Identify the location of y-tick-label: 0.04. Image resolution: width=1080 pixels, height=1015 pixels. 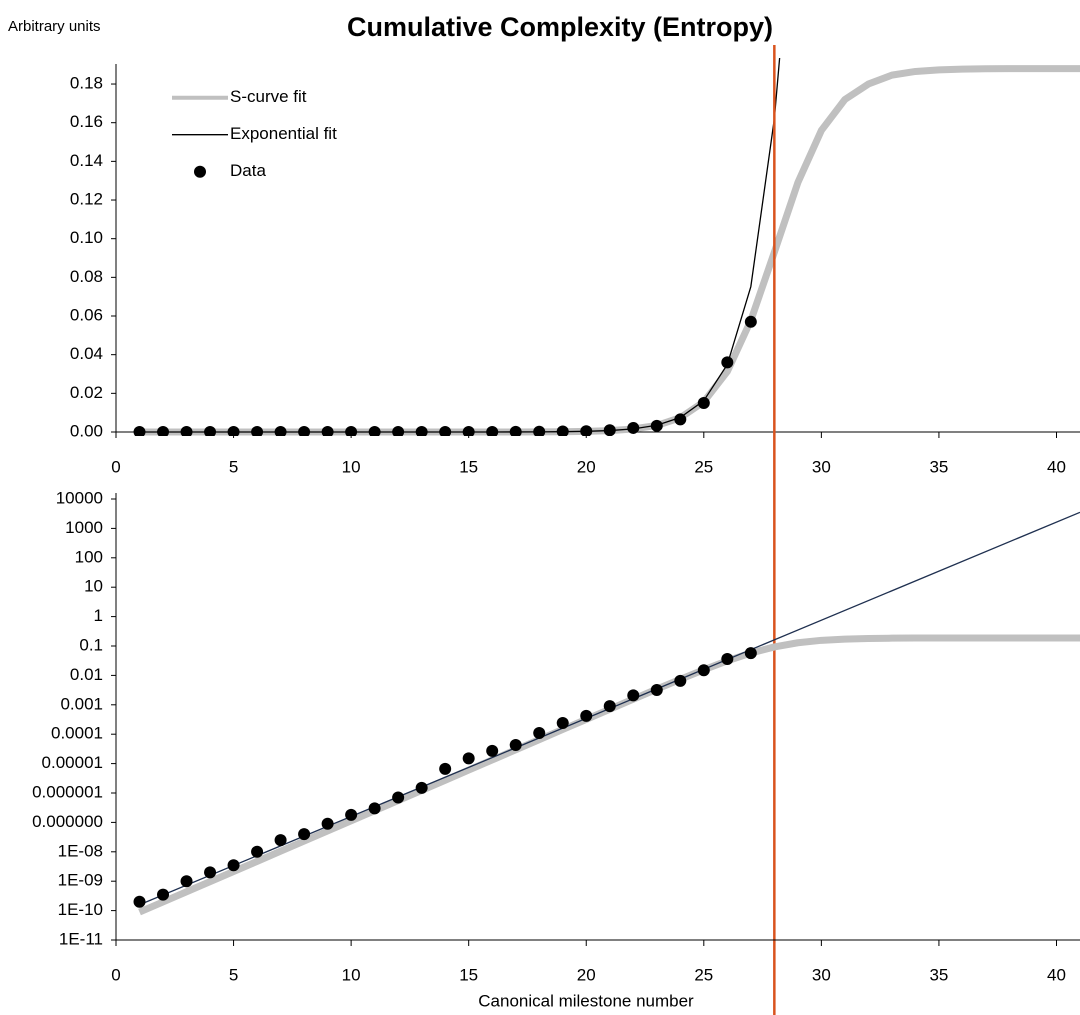
(86, 353).